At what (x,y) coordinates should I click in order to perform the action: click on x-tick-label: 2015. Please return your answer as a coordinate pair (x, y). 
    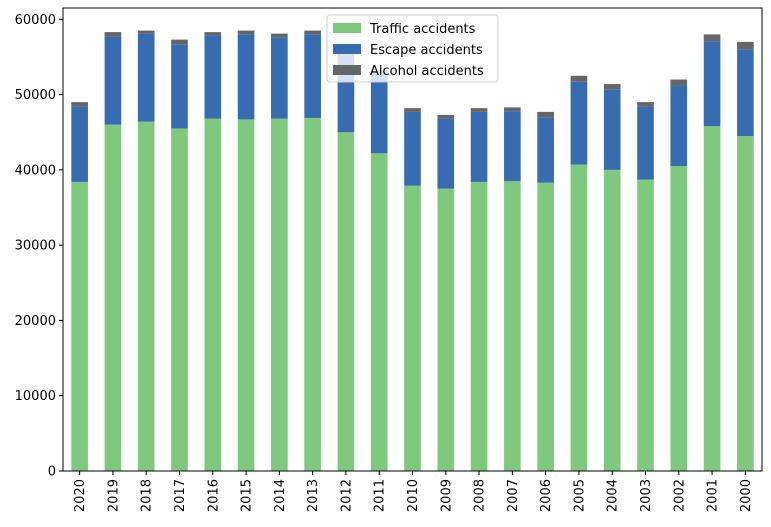
    Looking at the image, I should click on (247, 495).